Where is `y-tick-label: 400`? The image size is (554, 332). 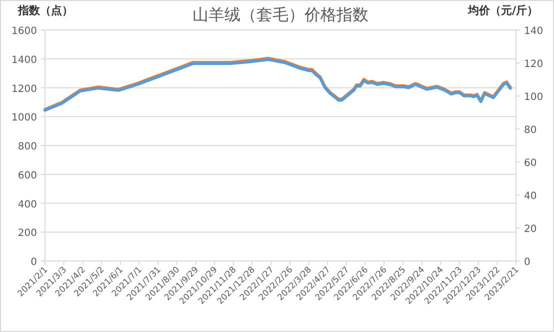
y-tick-label: 400 is located at coordinates (27, 204).